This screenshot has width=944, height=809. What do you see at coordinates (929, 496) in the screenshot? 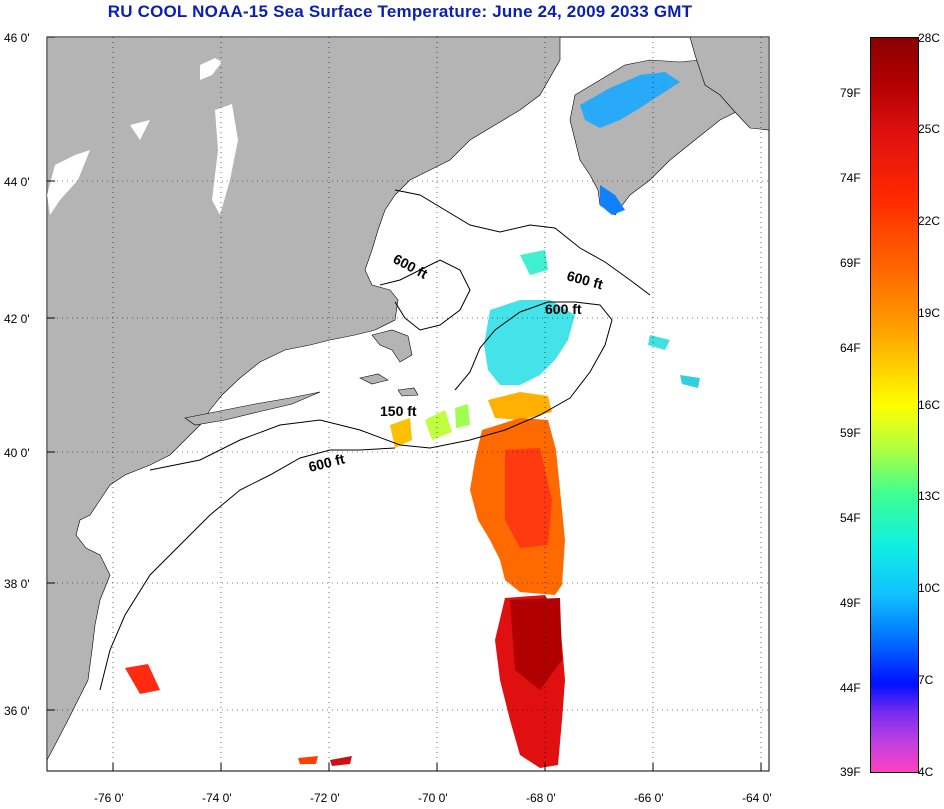
I see `colorbar-celsius-label: 13C` at bounding box center [929, 496].